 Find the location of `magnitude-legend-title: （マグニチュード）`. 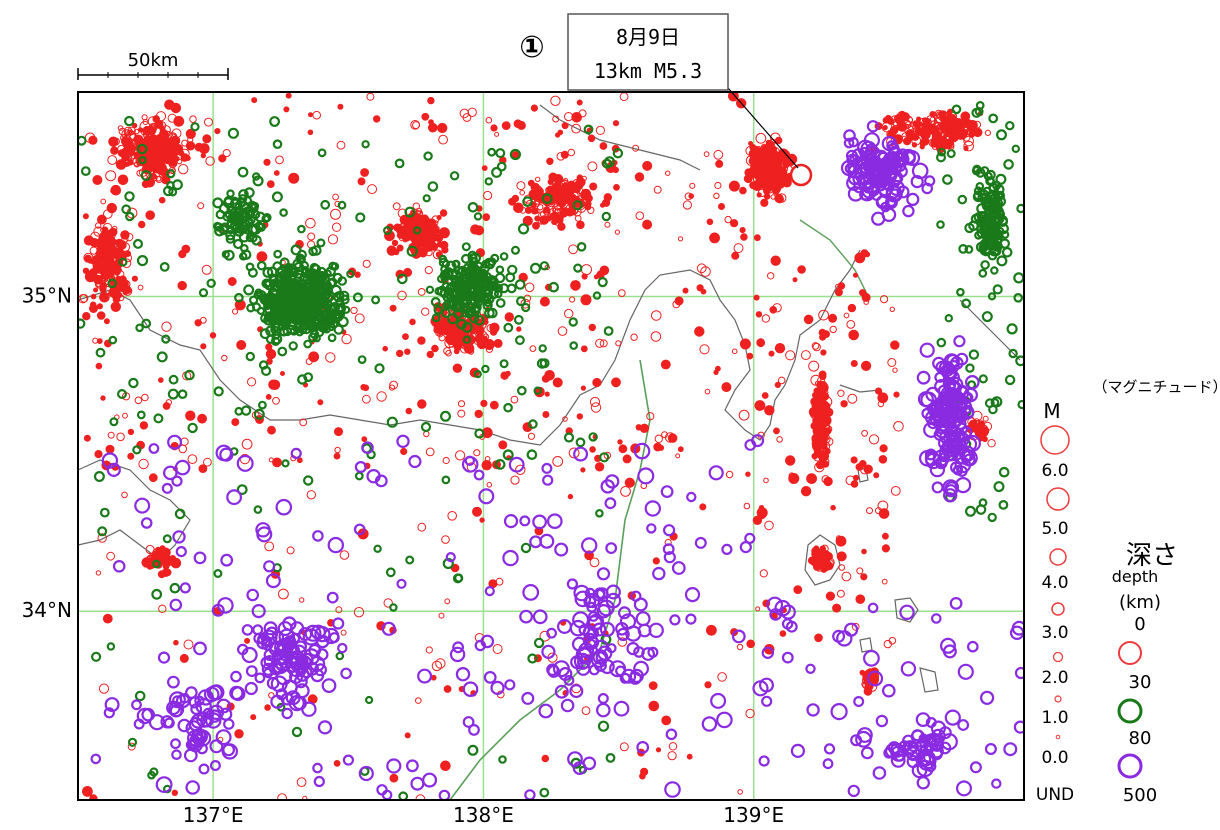

magnitude-legend-title: （マグニチュード） is located at coordinates (1156, 387).